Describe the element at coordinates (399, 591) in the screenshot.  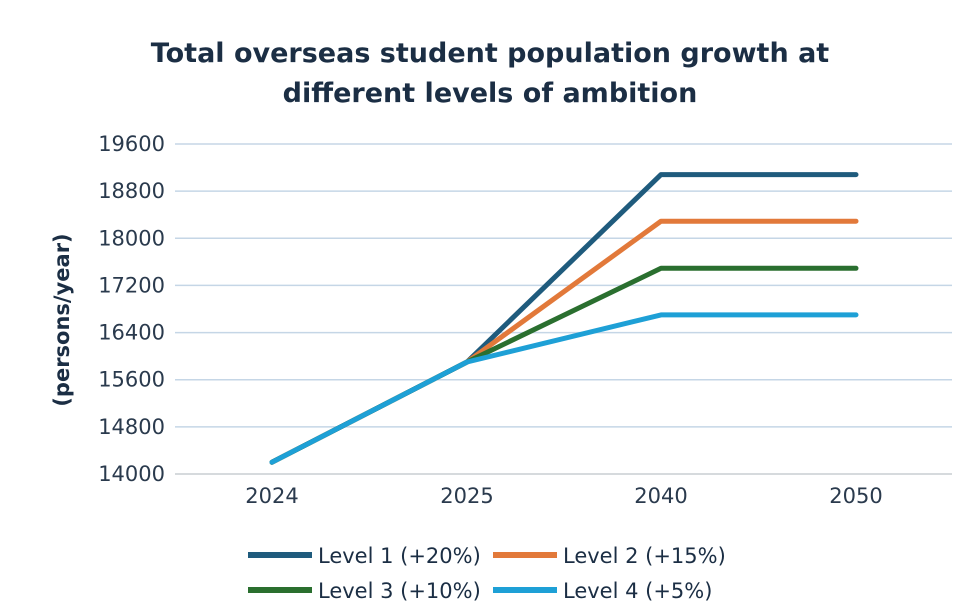
I see `legend-label: Level 3 (+10%)` at that location.